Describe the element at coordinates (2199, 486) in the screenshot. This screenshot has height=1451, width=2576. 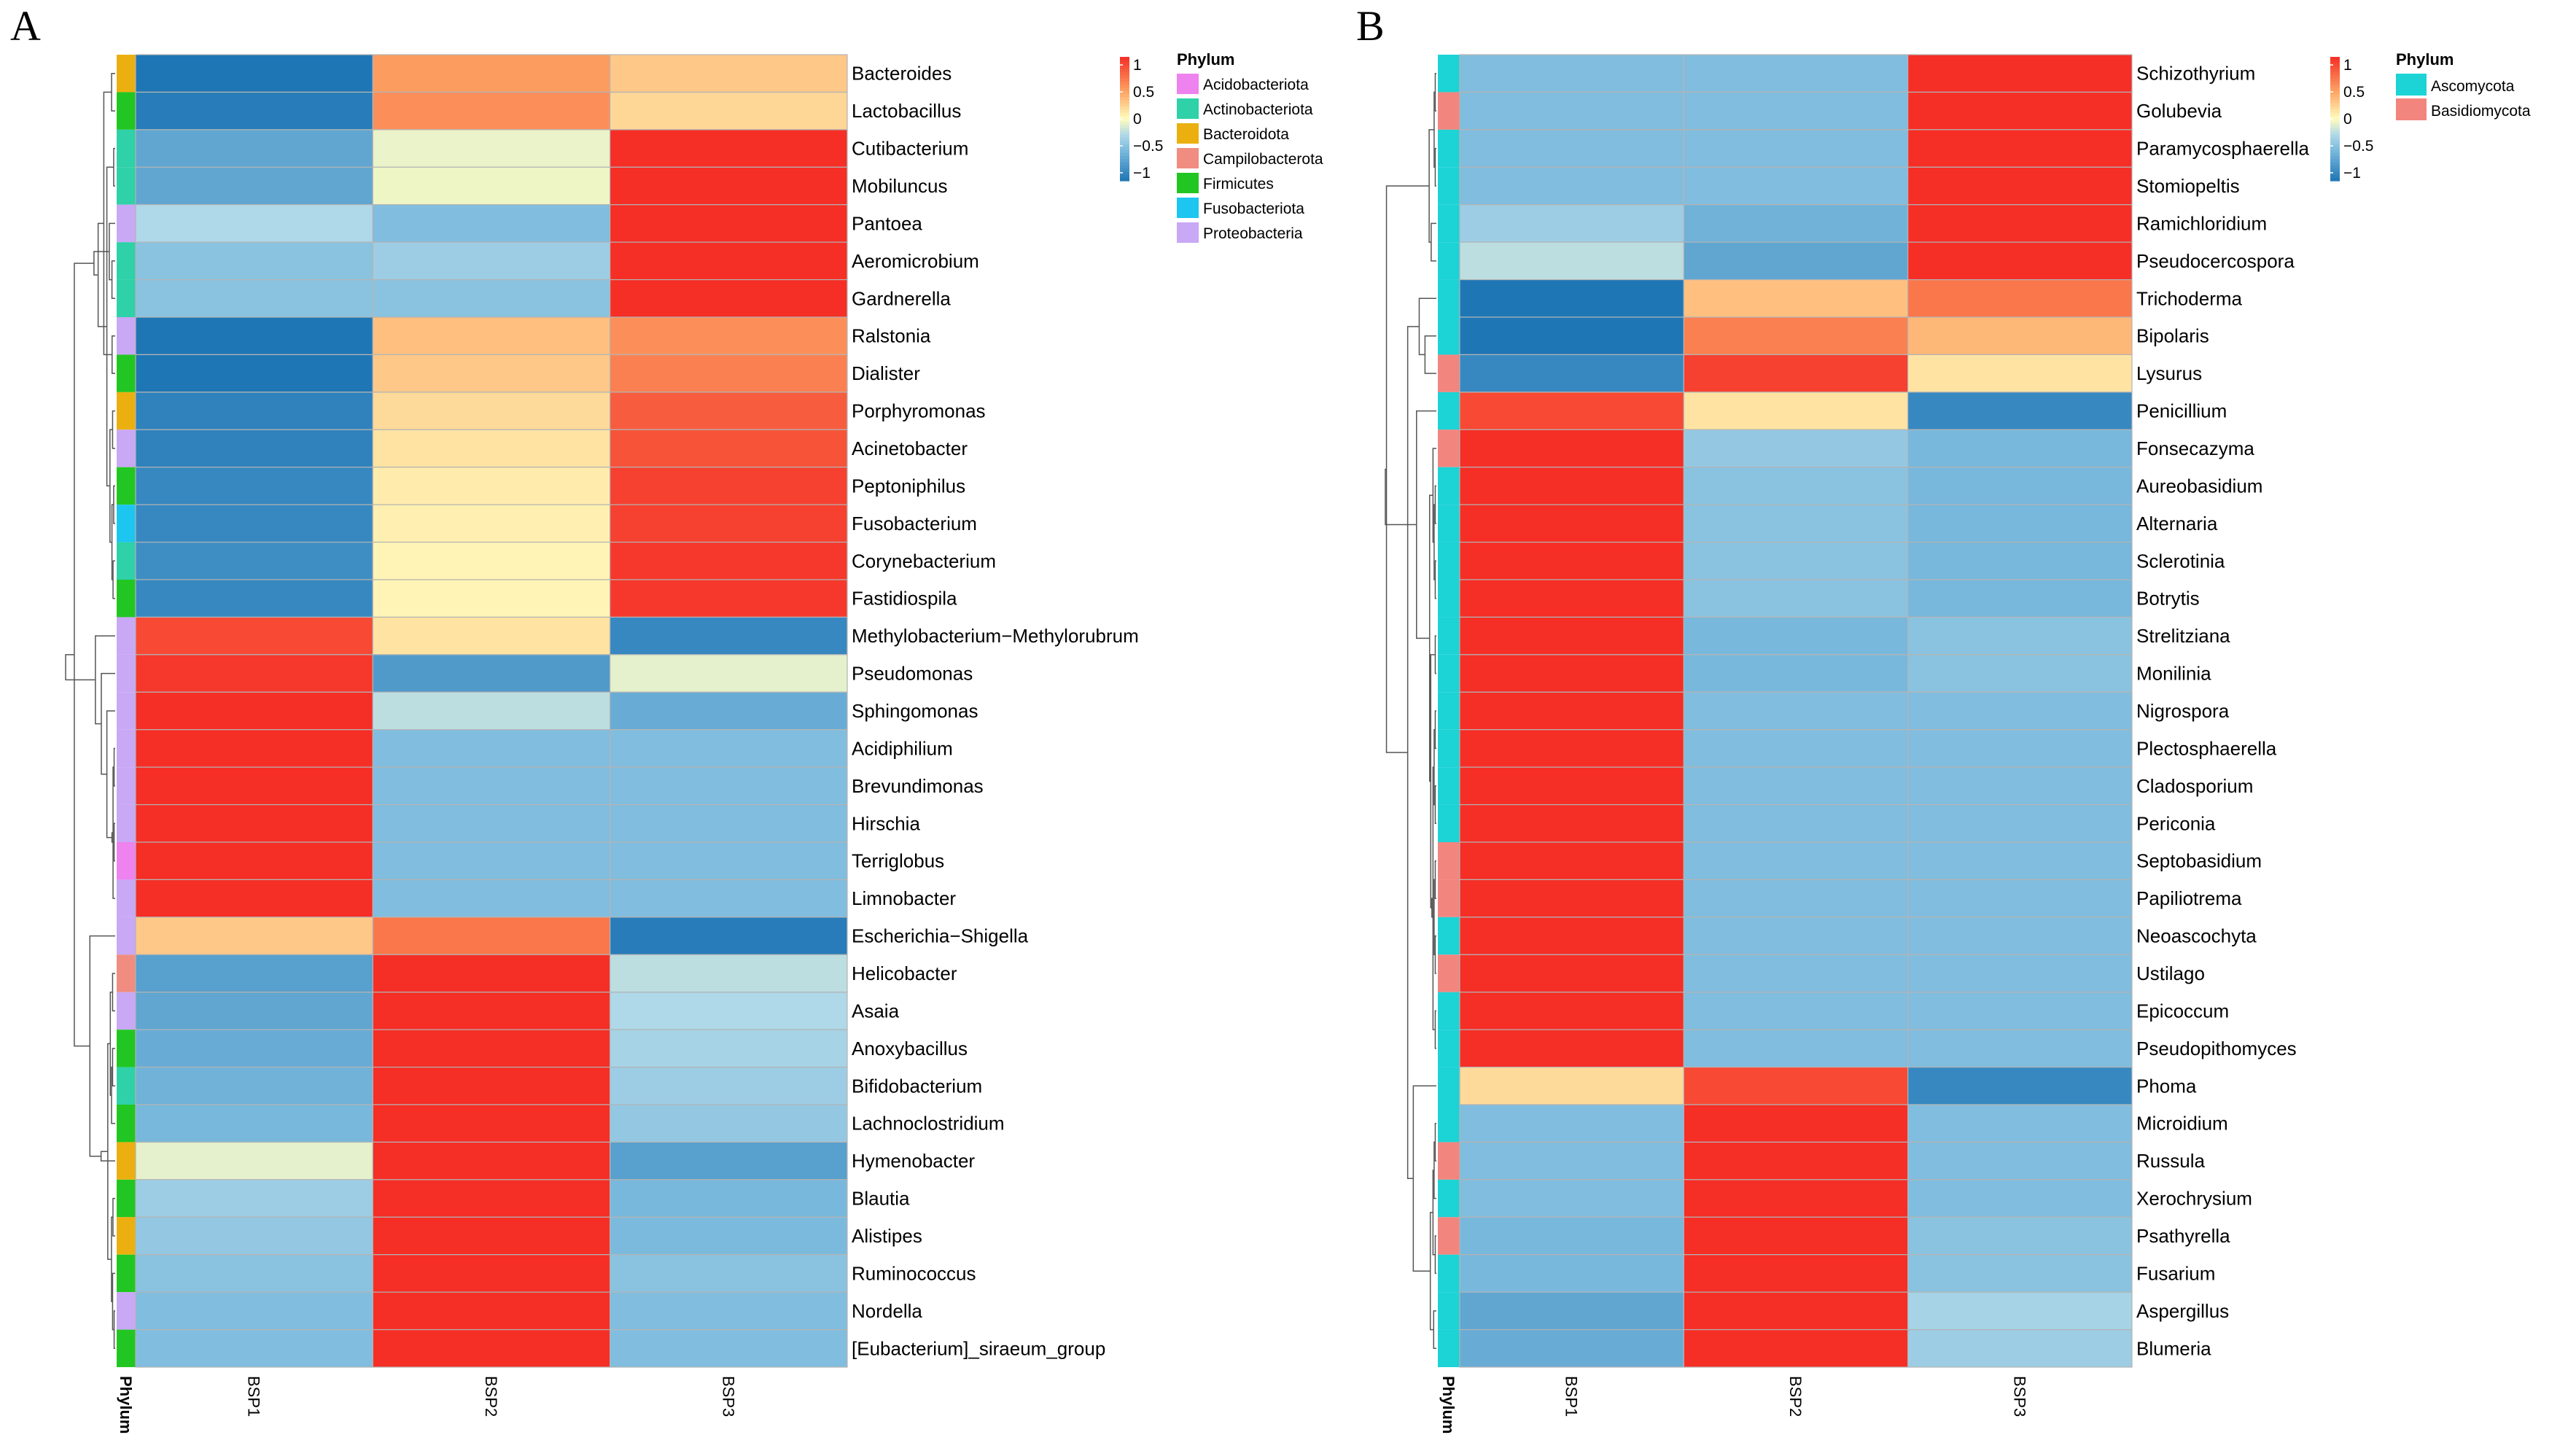
I see `row-label: Aureobasidium` at that location.